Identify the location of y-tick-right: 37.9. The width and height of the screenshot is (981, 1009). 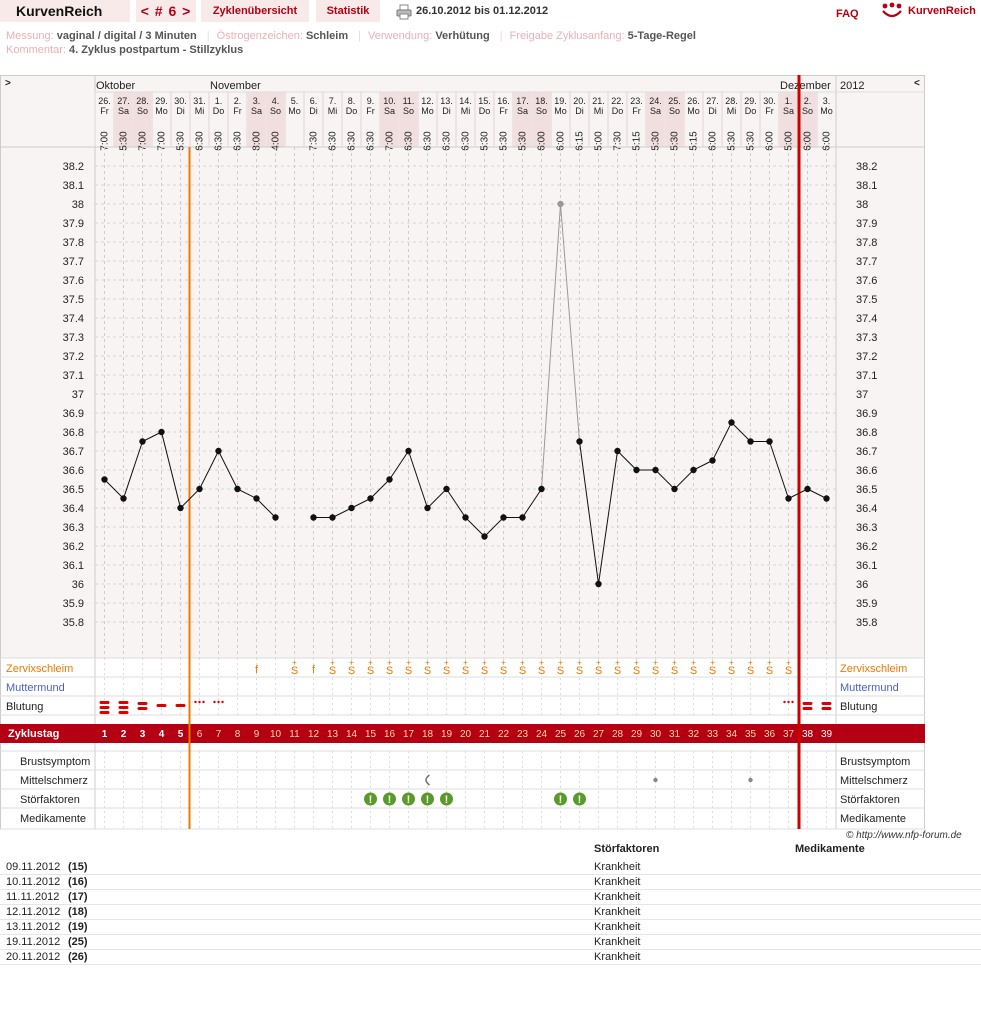
(866, 224).